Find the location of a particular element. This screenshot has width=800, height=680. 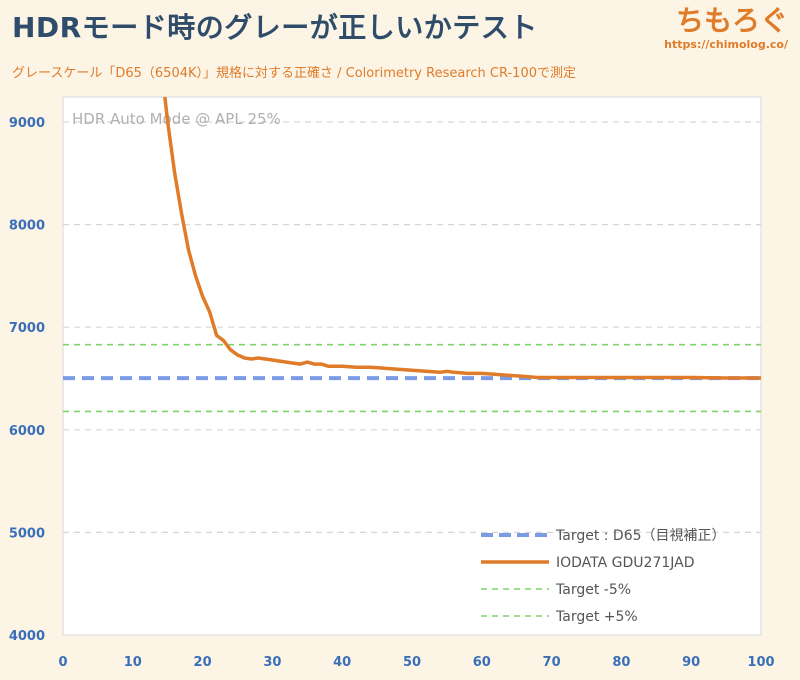

x-tick-label: 60 is located at coordinates (482, 662).